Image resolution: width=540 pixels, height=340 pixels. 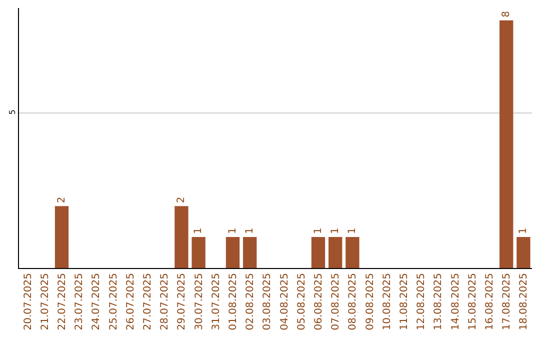 What do you see at coordinates (456, 301) in the screenshot?
I see `x-tick-label: 14.08.2025` at bounding box center [456, 301].